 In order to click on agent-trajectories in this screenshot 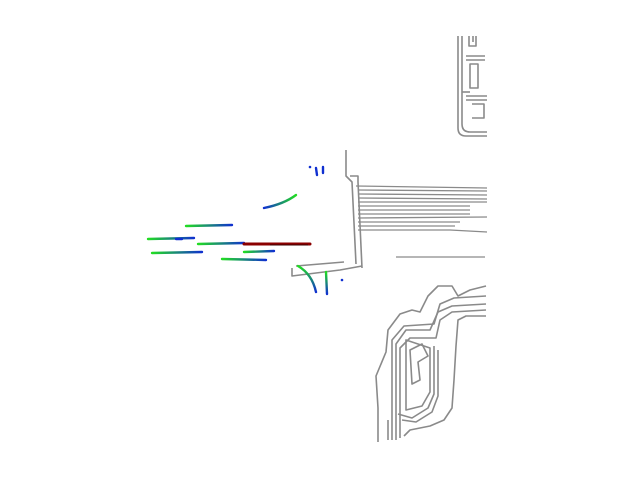, I will do `click(245, 230)`.